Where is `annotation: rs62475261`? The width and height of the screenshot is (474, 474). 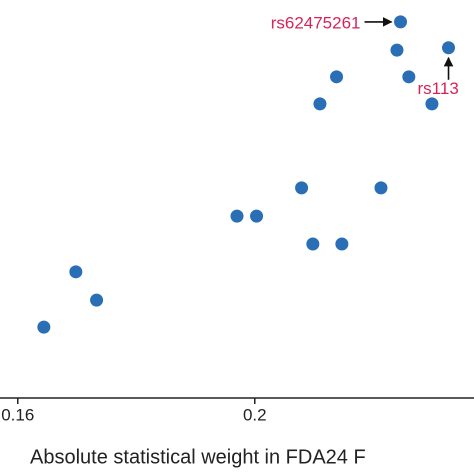 annotation: rs62475261 is located at coordinates (316, 22).